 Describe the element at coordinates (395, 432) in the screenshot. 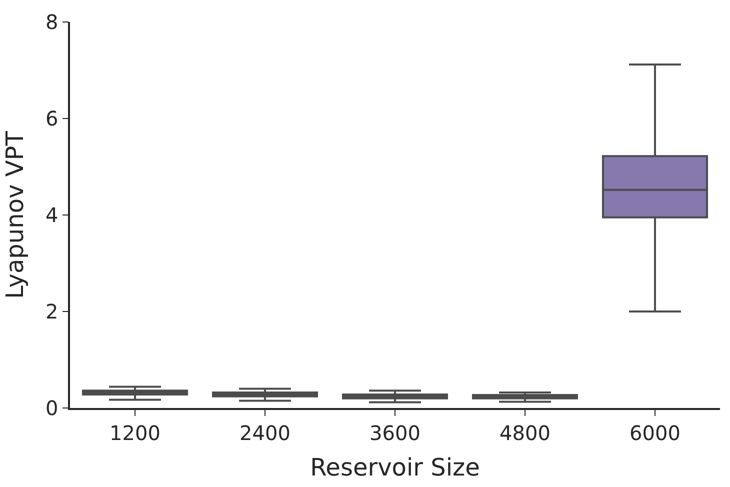

I see `x-tick-label: 3600` at that location.